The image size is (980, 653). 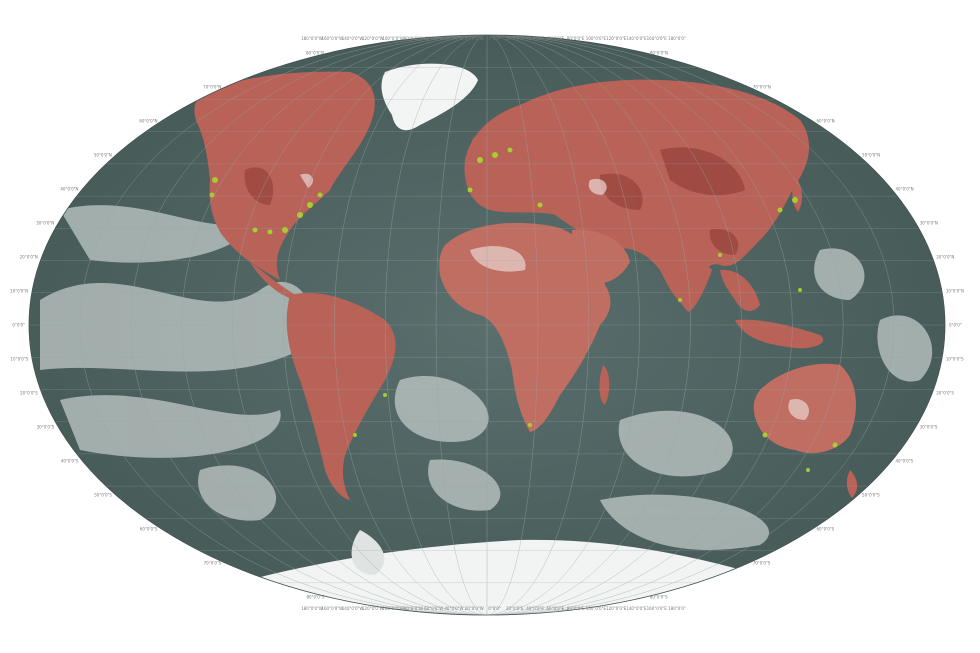 What do you see at coordinates (604, 385) in the screenshot?
I see `madagascar` at bounding box center [604, 385].